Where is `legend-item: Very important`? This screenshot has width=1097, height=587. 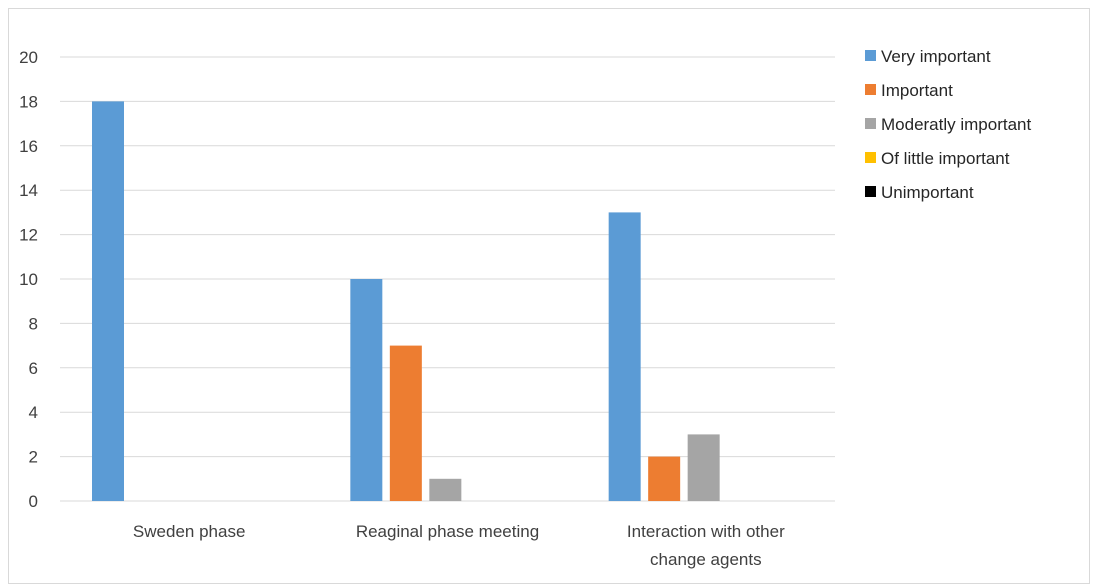 legend-item: Very important is located at coordinates (928, 56).